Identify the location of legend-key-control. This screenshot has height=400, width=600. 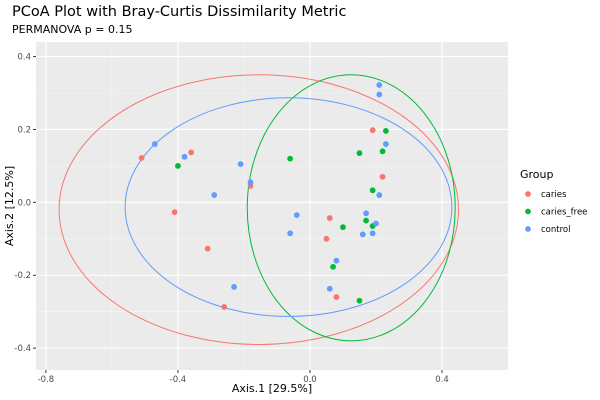
(528, 229).